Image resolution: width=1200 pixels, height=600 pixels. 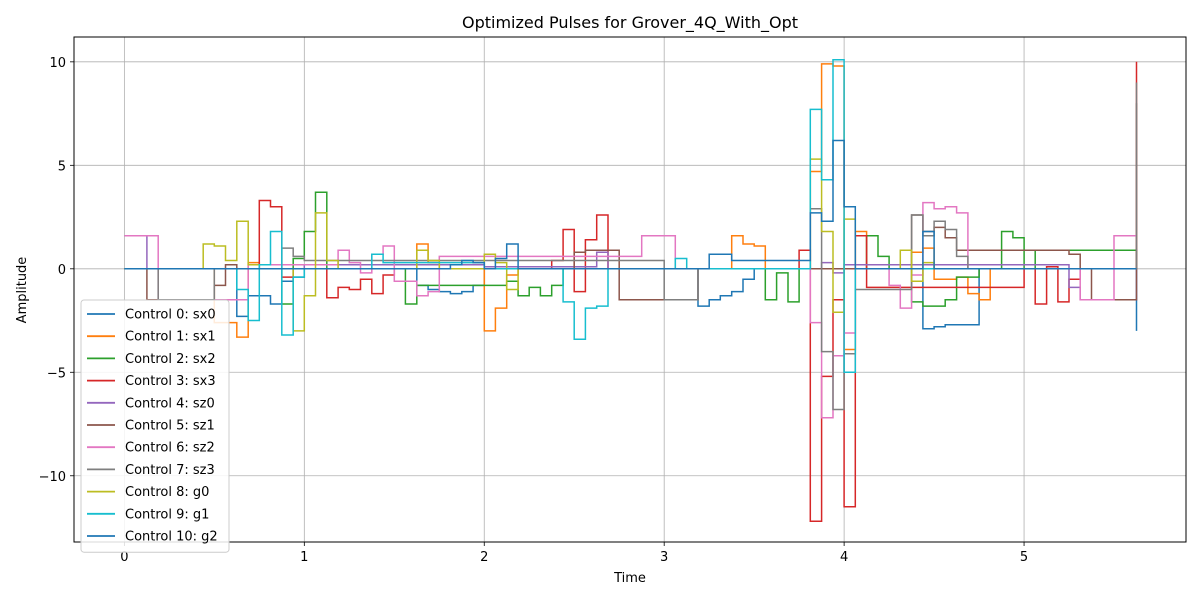 I want to click on x-tick-label: 2, so click(x=484, y=557).